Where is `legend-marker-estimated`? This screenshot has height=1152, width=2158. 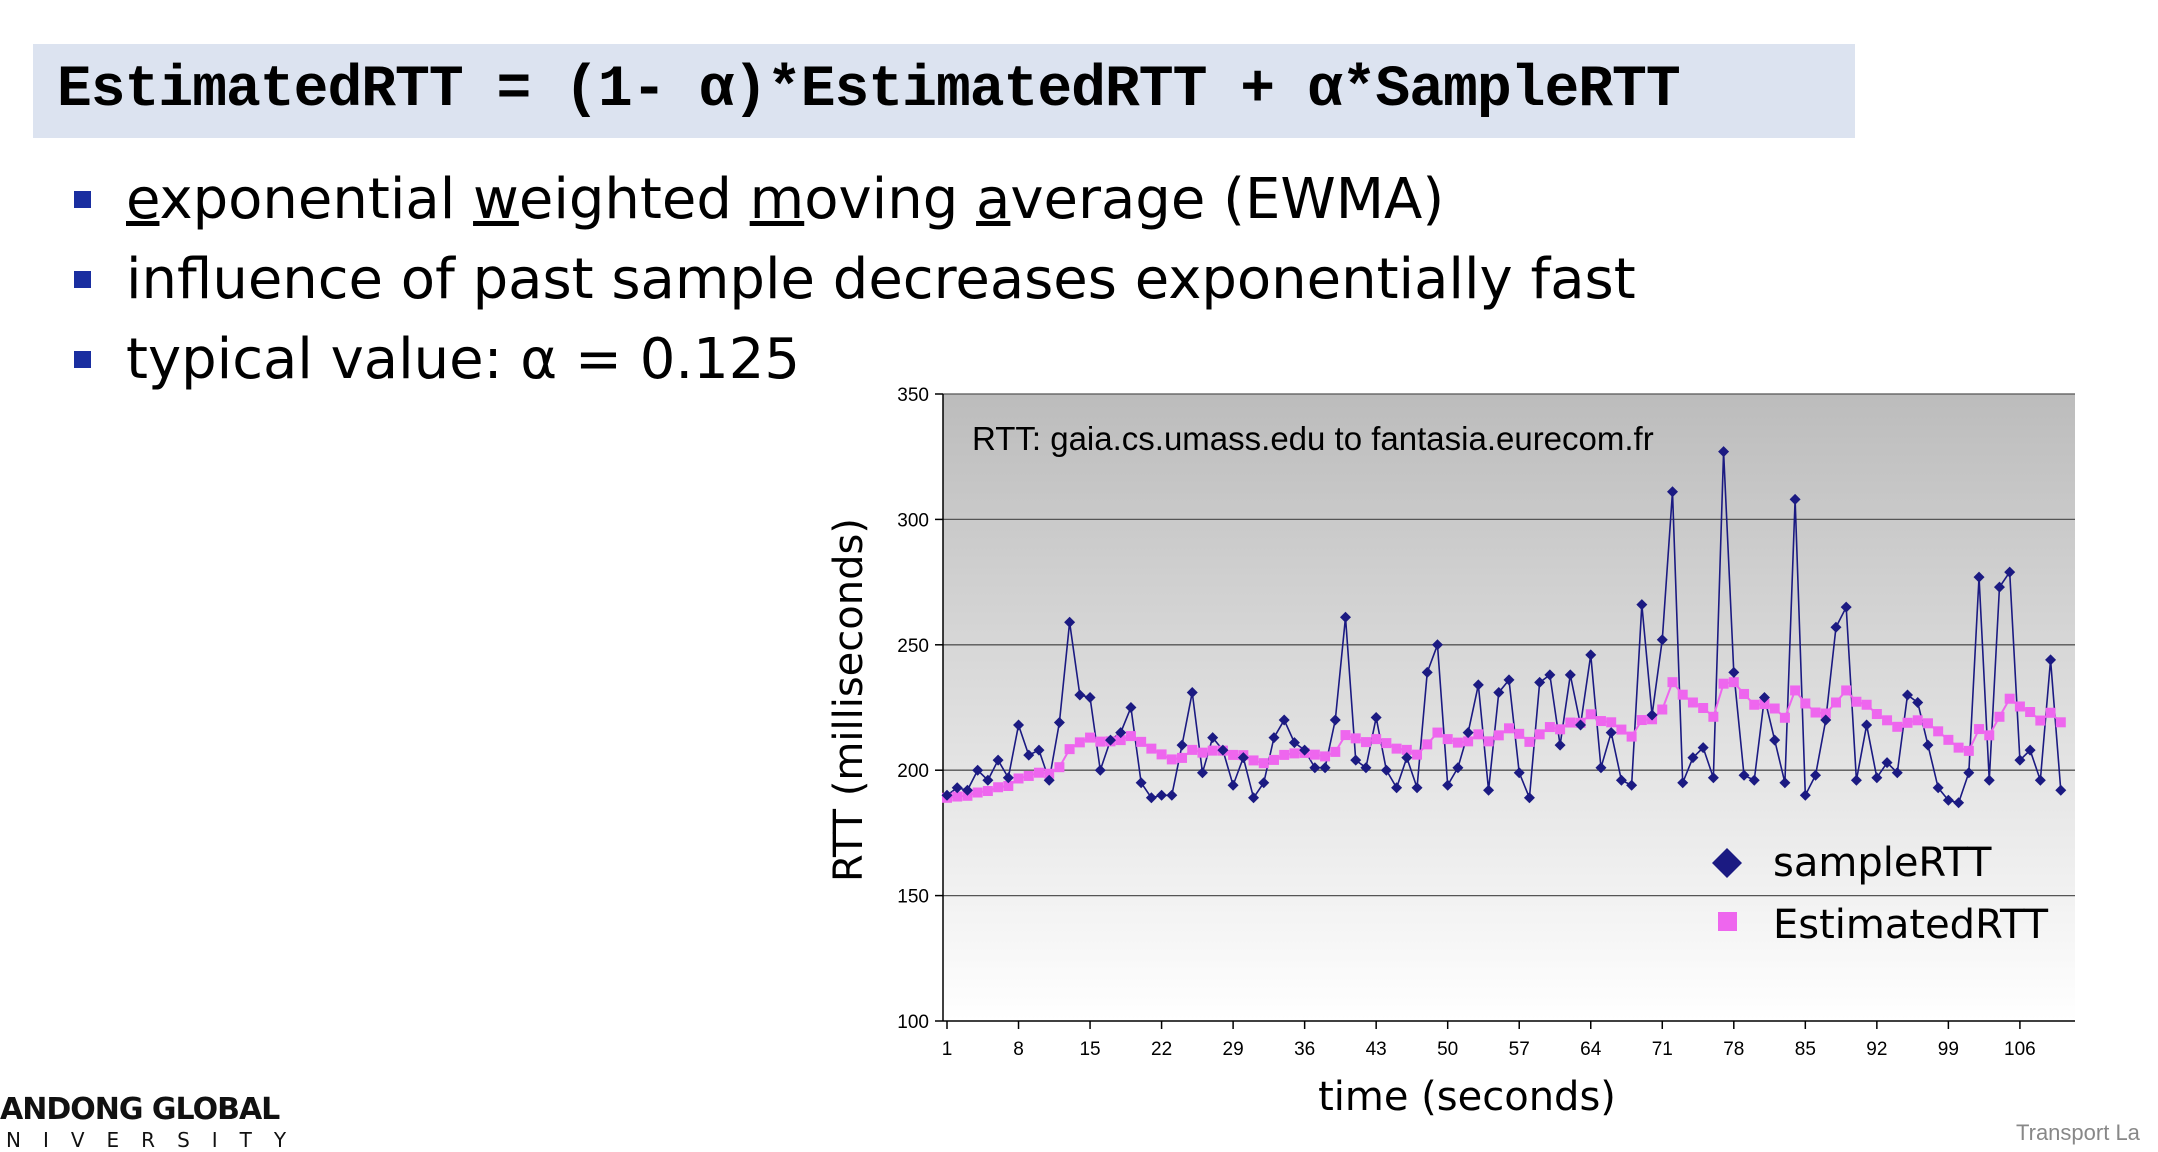
legend-marker-estimated is located at coordinates (1727, 921).